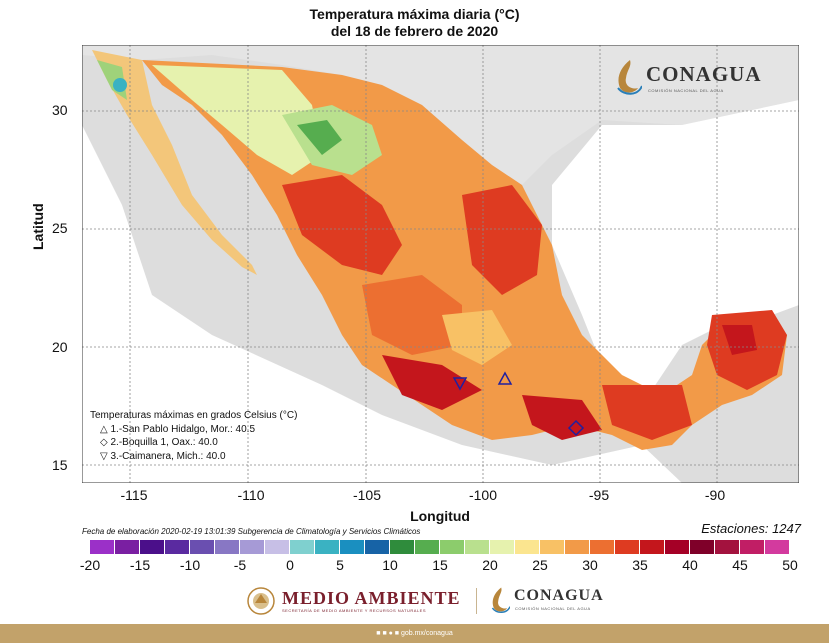 This screenshot has height=643, width=829. Describe the element at coordinates (440, 516) in the screenshot. I see `x-axis-label: Longitud` at that location.